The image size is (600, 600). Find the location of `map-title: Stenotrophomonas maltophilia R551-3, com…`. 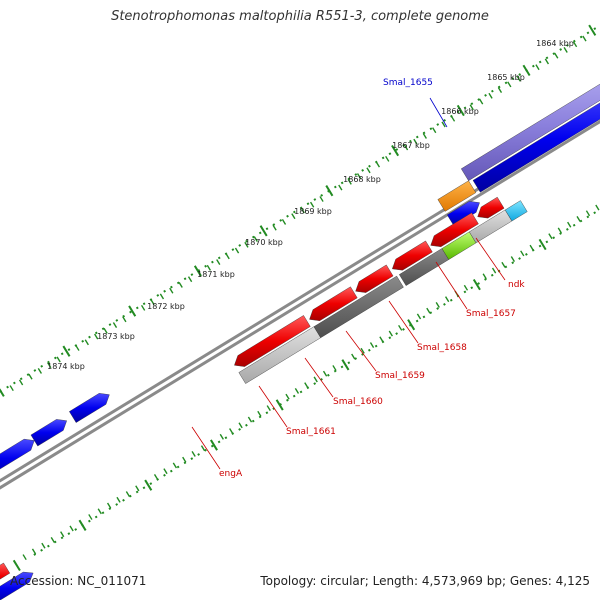

map-title: Stenotrophomonas maltophilia R551-3, com… is located at coordinates (300, 16).